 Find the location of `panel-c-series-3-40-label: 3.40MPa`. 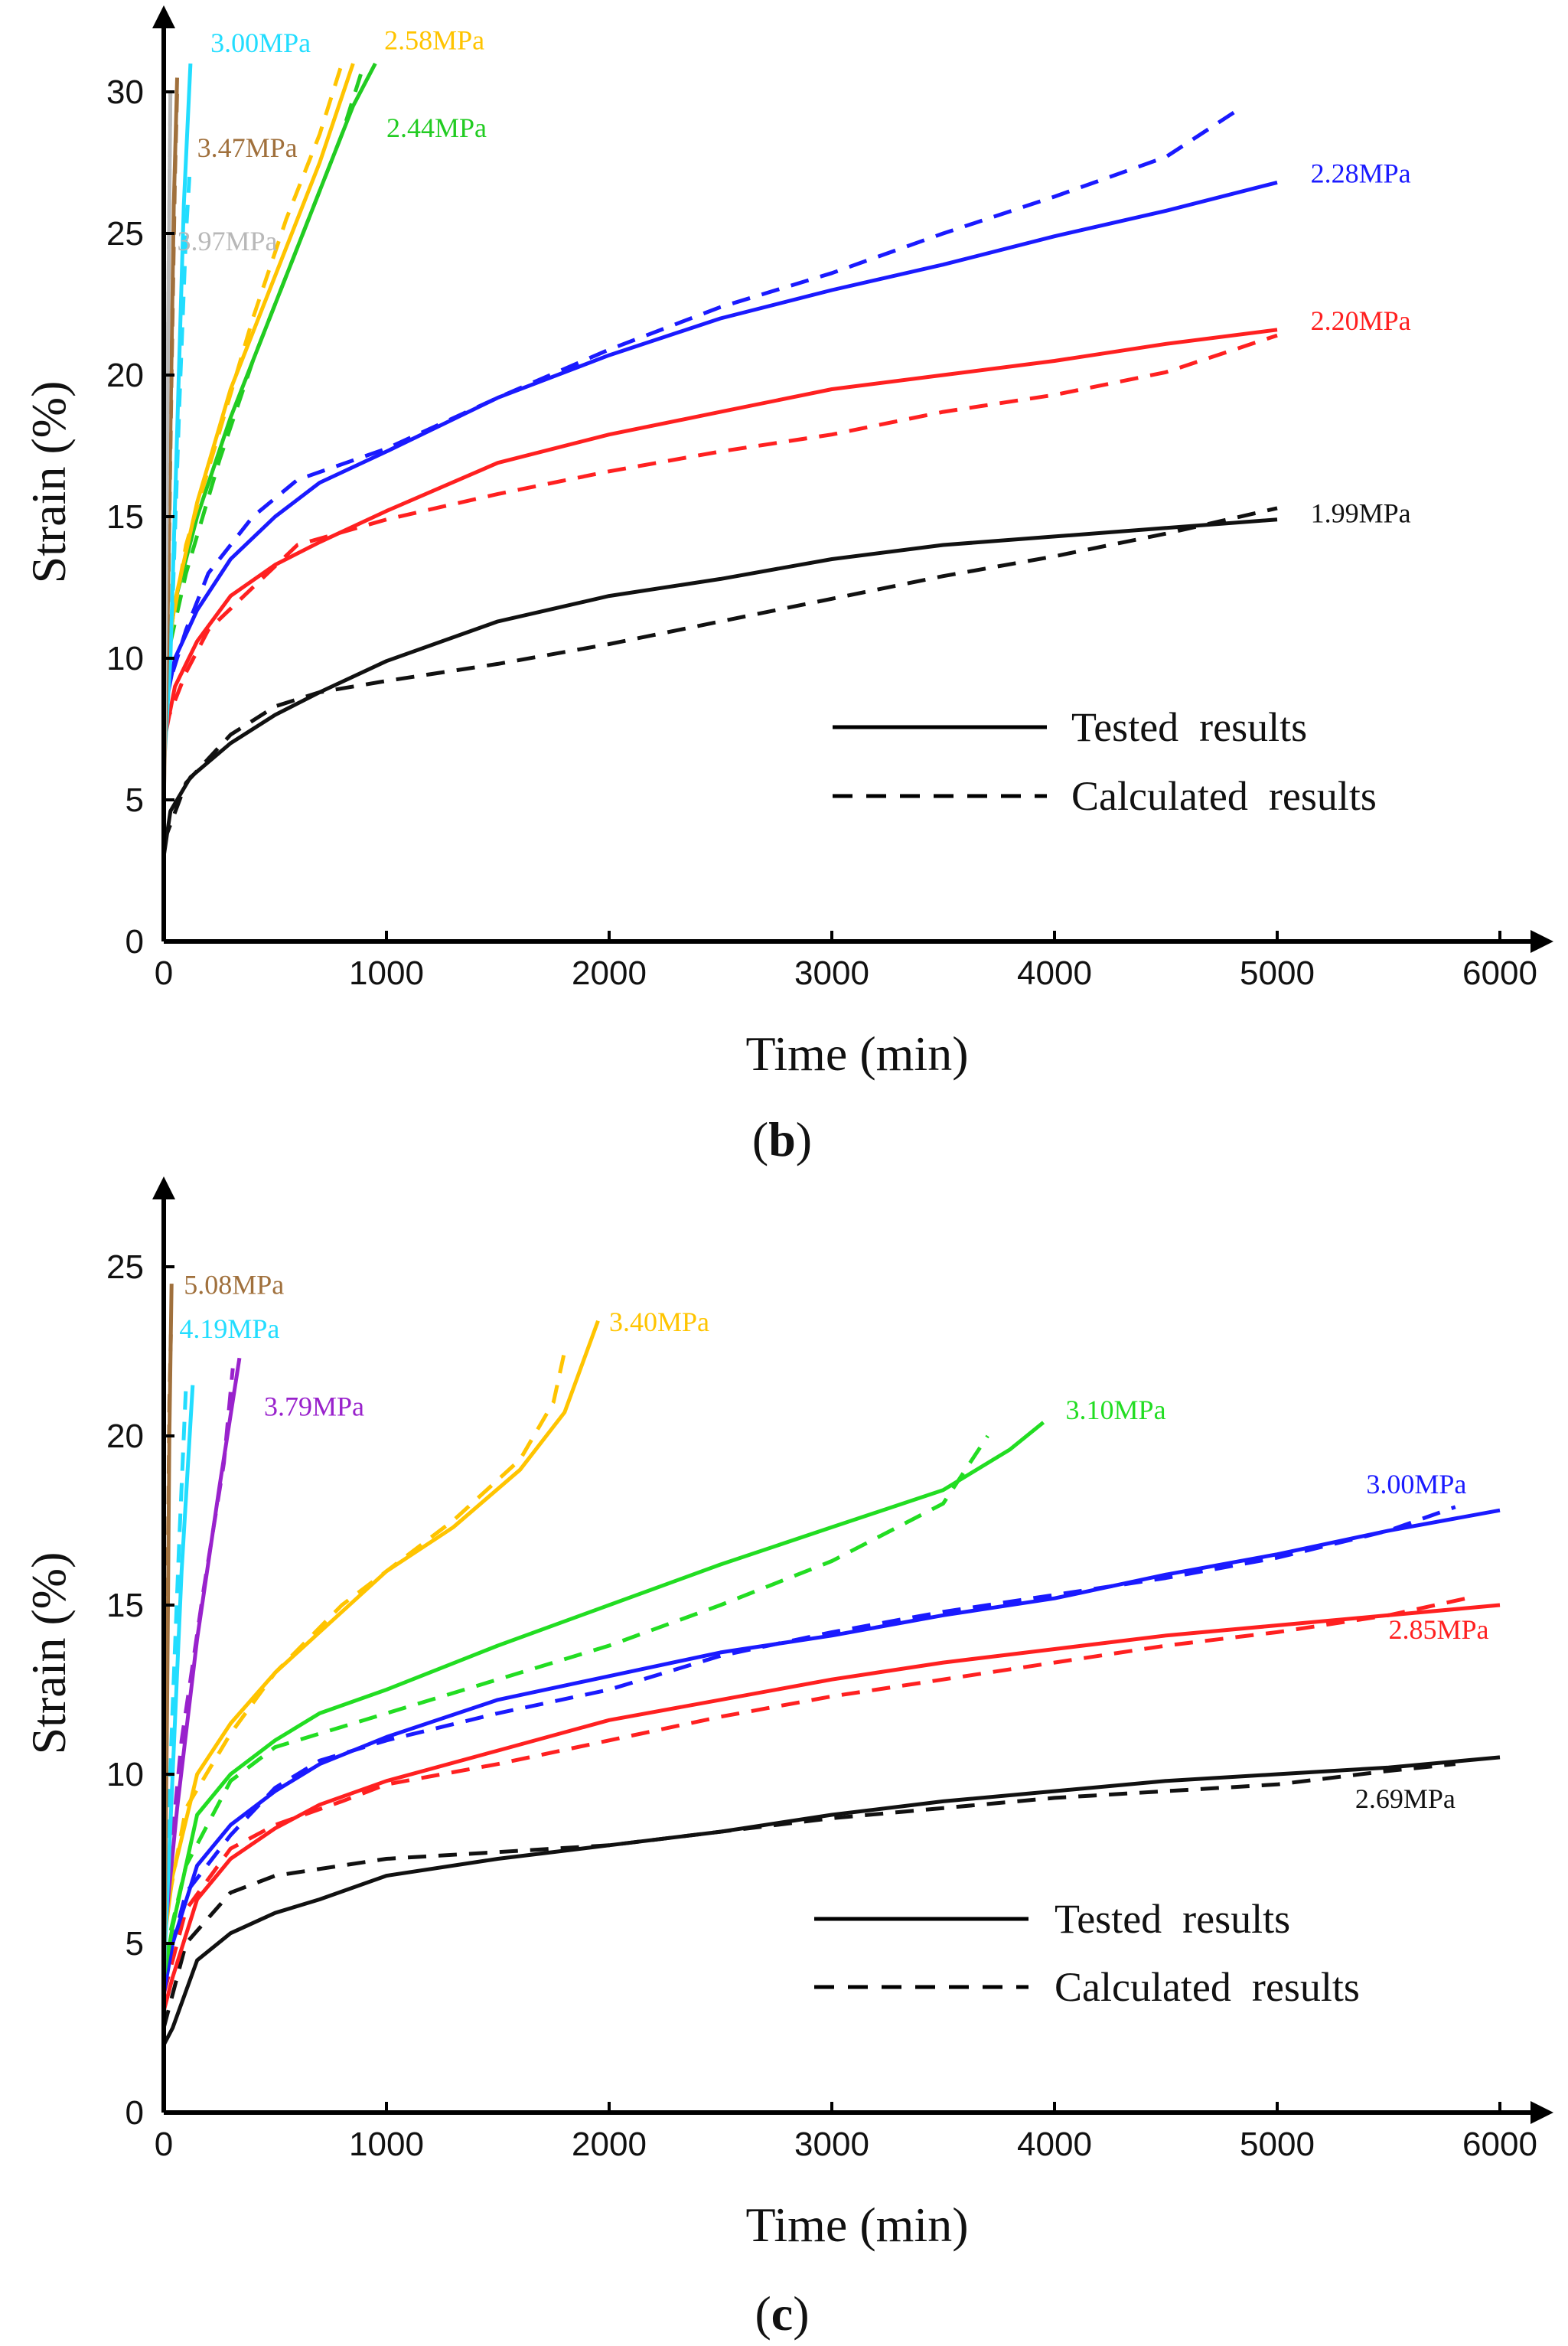

panel-c-series-3-40-label: 3.40MPa is located at coordinates (659, 1322).